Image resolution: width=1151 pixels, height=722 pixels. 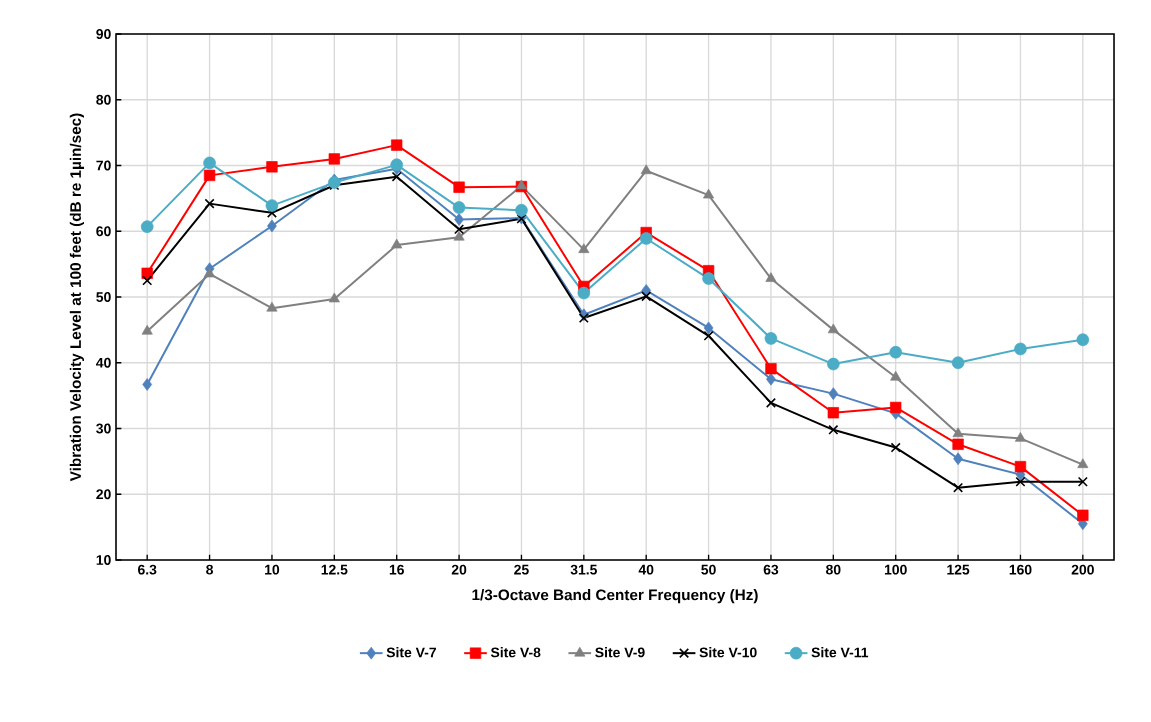 I want to click on legend-label: Site V-11, so click(x=840, y=652).